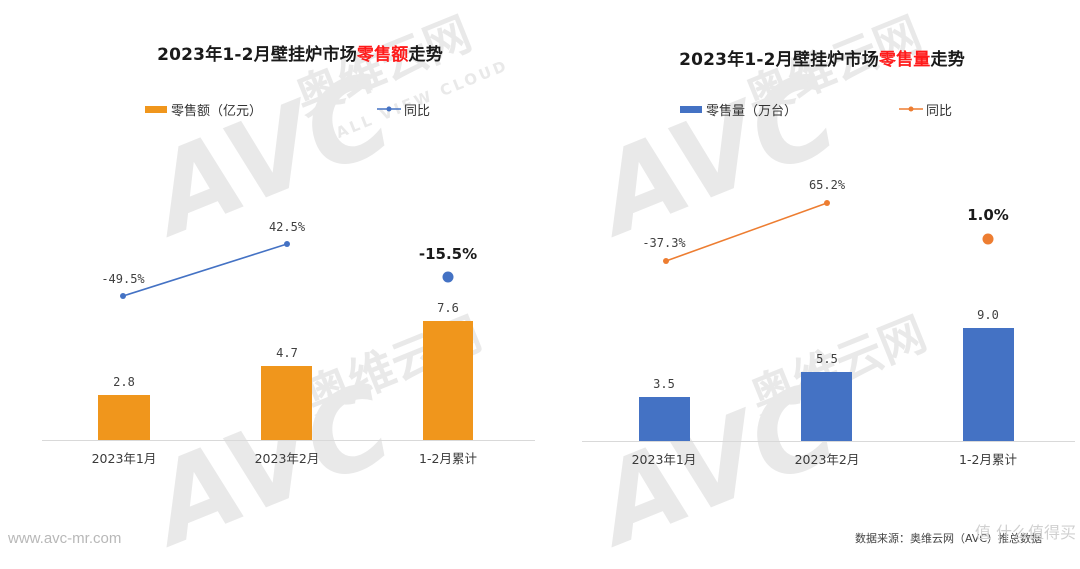 The width and height of the screenshot is (1080, 569). What do you see at coordinates (948, 538) in the screenshot?
I see `data-source-note: 数据来源：奥维云网（AVC）推总数据` at bounding box center [948, 538].